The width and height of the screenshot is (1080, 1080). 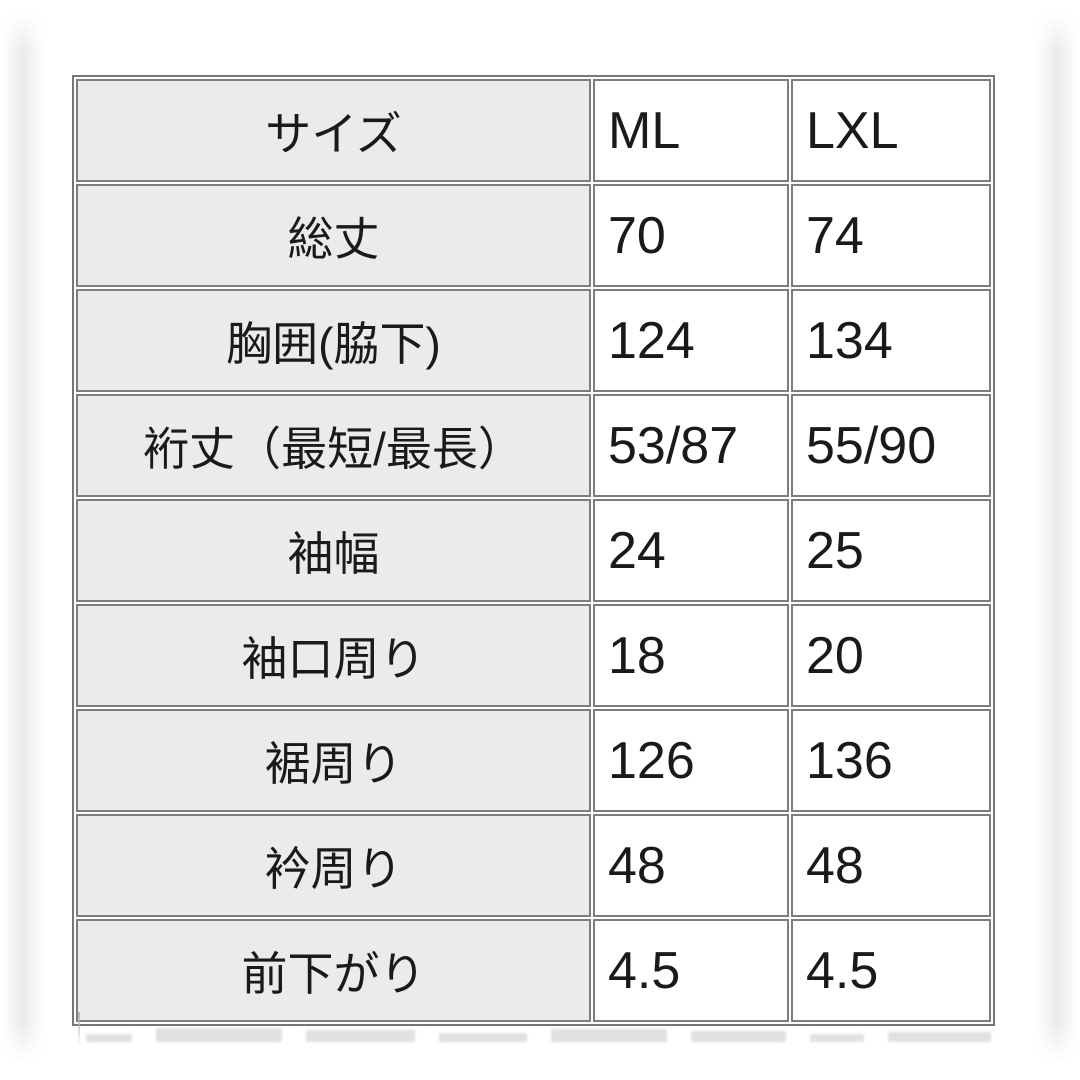 I want to click on value-cell-lxl: 136, so click(x=891, y=760).